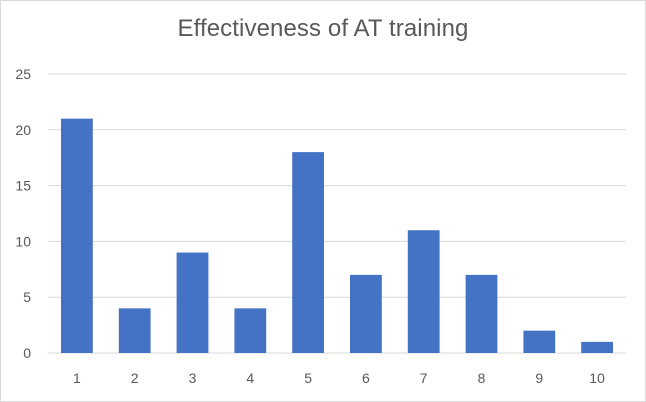 Image resolution: width=646 pixels, height=402 pixels. What do you see at coordinates (193, 378) in the screenshot?
I see `x-tick-label: 3` at bounding box center [193, 378].